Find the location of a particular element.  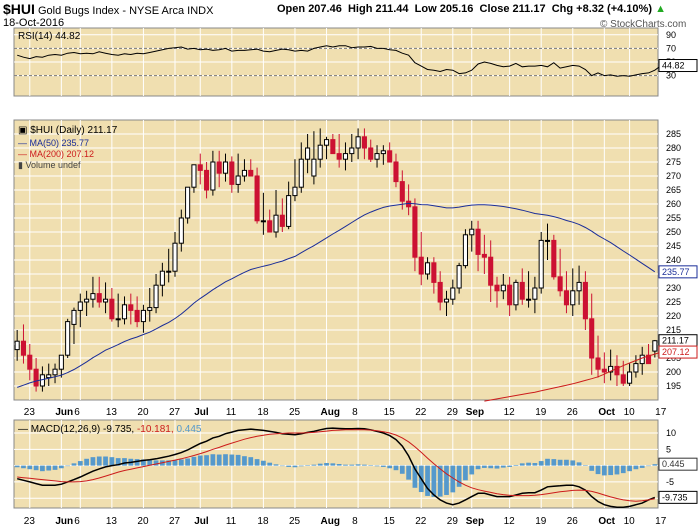

chart-date: 18-Oct-2016 is located at coordinates (34, 23).